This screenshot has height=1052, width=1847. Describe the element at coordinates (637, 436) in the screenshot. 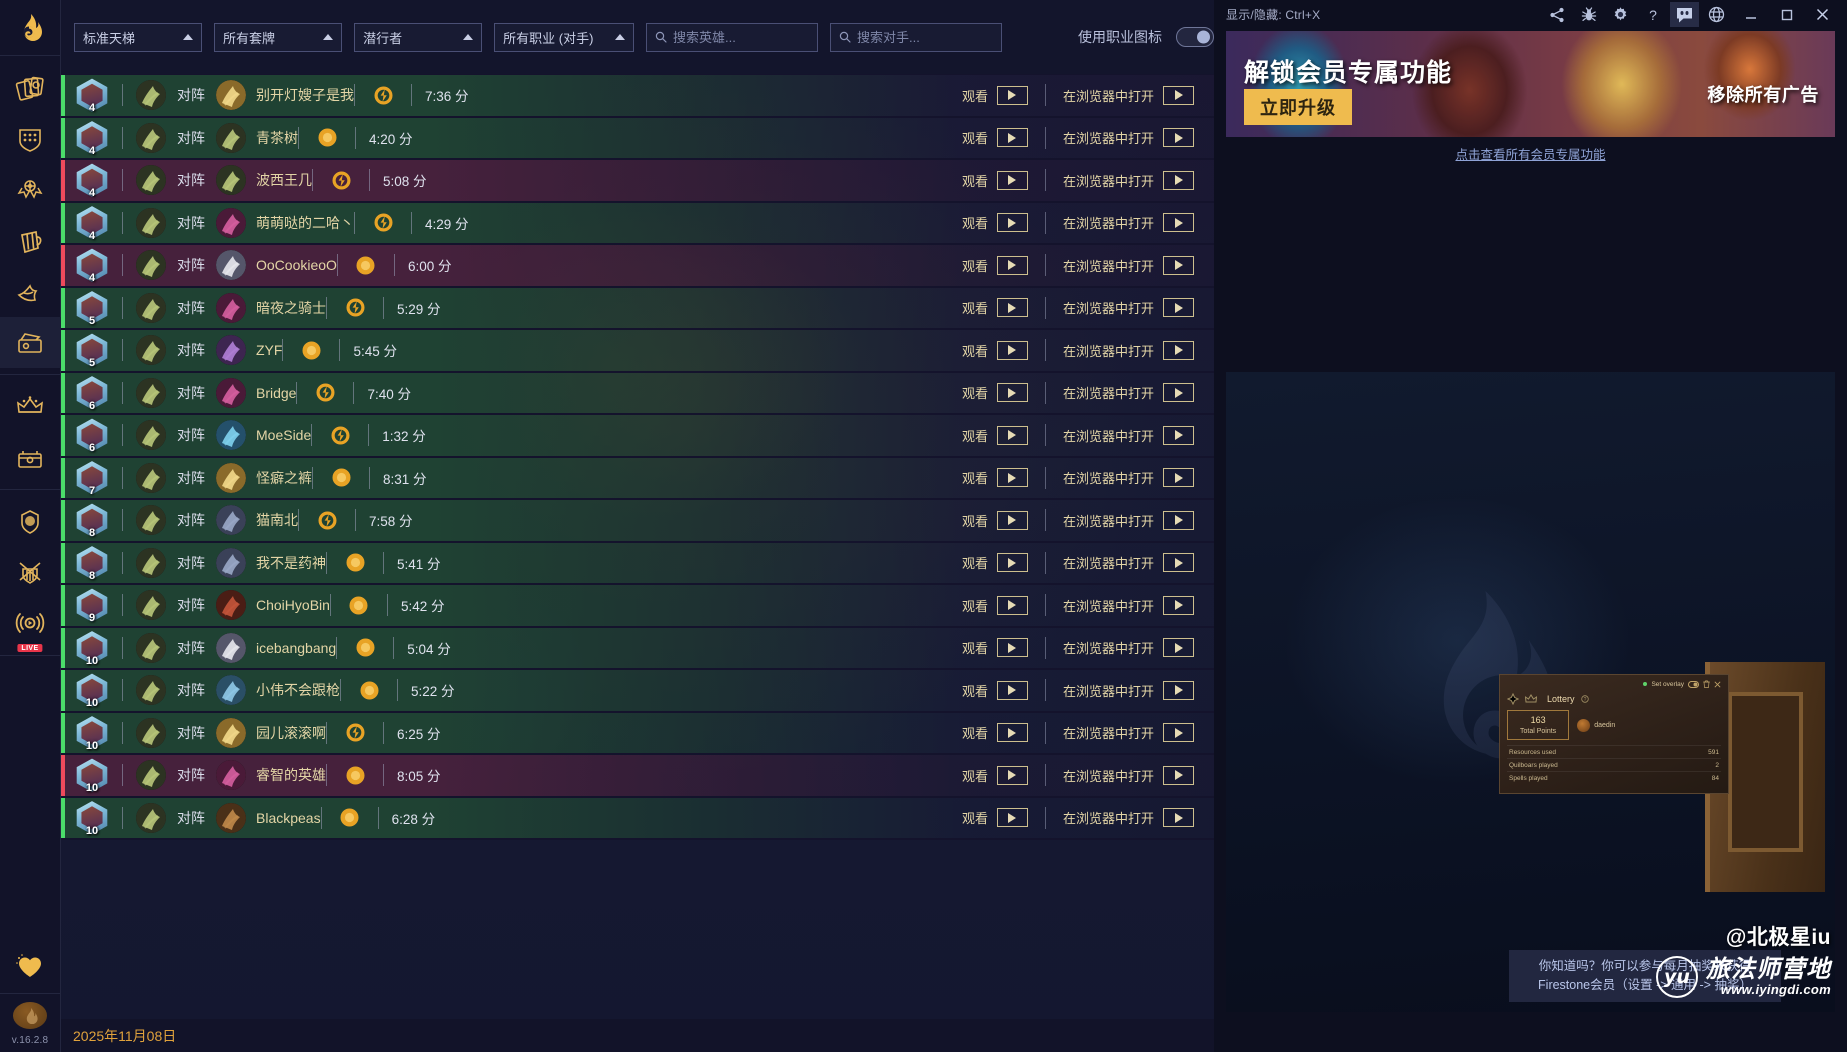

I see `table-row: 6 对阵 MoeSide 1:32 分 观看 在浏览器中打开` at that location.